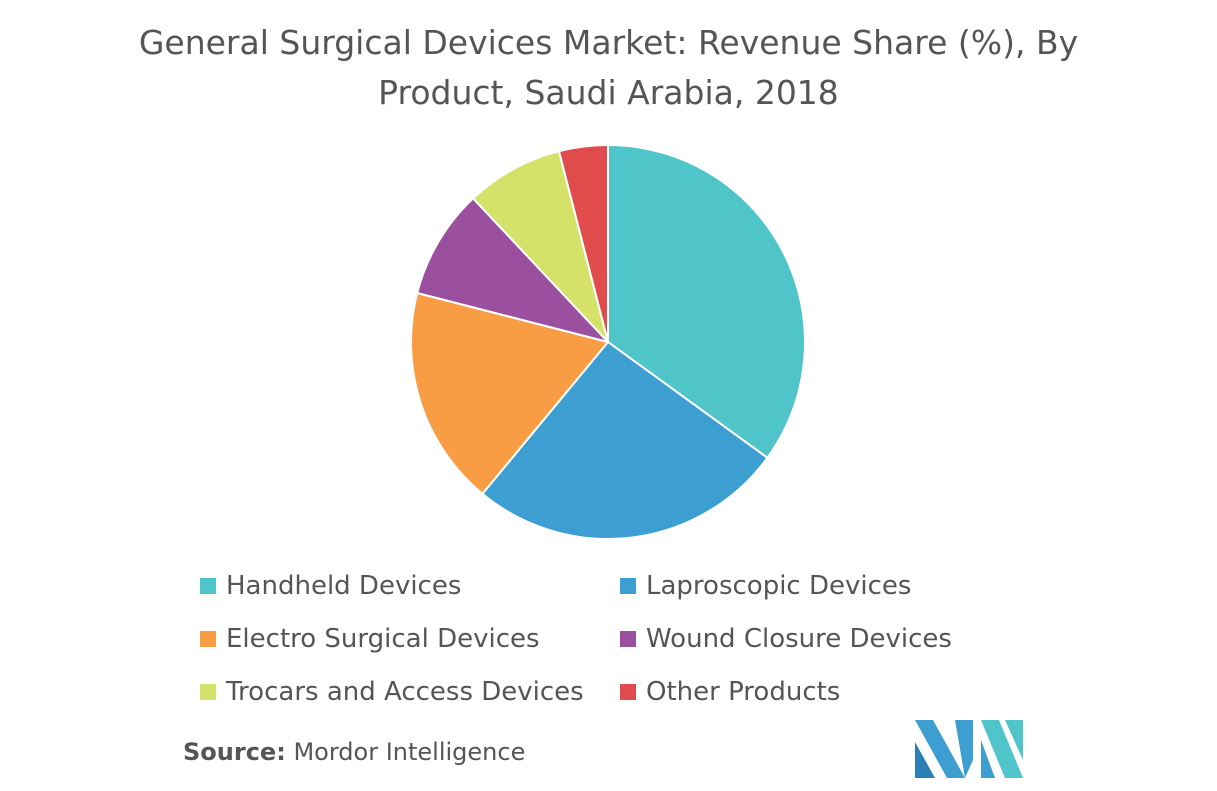 The width and height of the screenshot is (1217, 791). I want to click on source-label: Source:, so click(234, 752).